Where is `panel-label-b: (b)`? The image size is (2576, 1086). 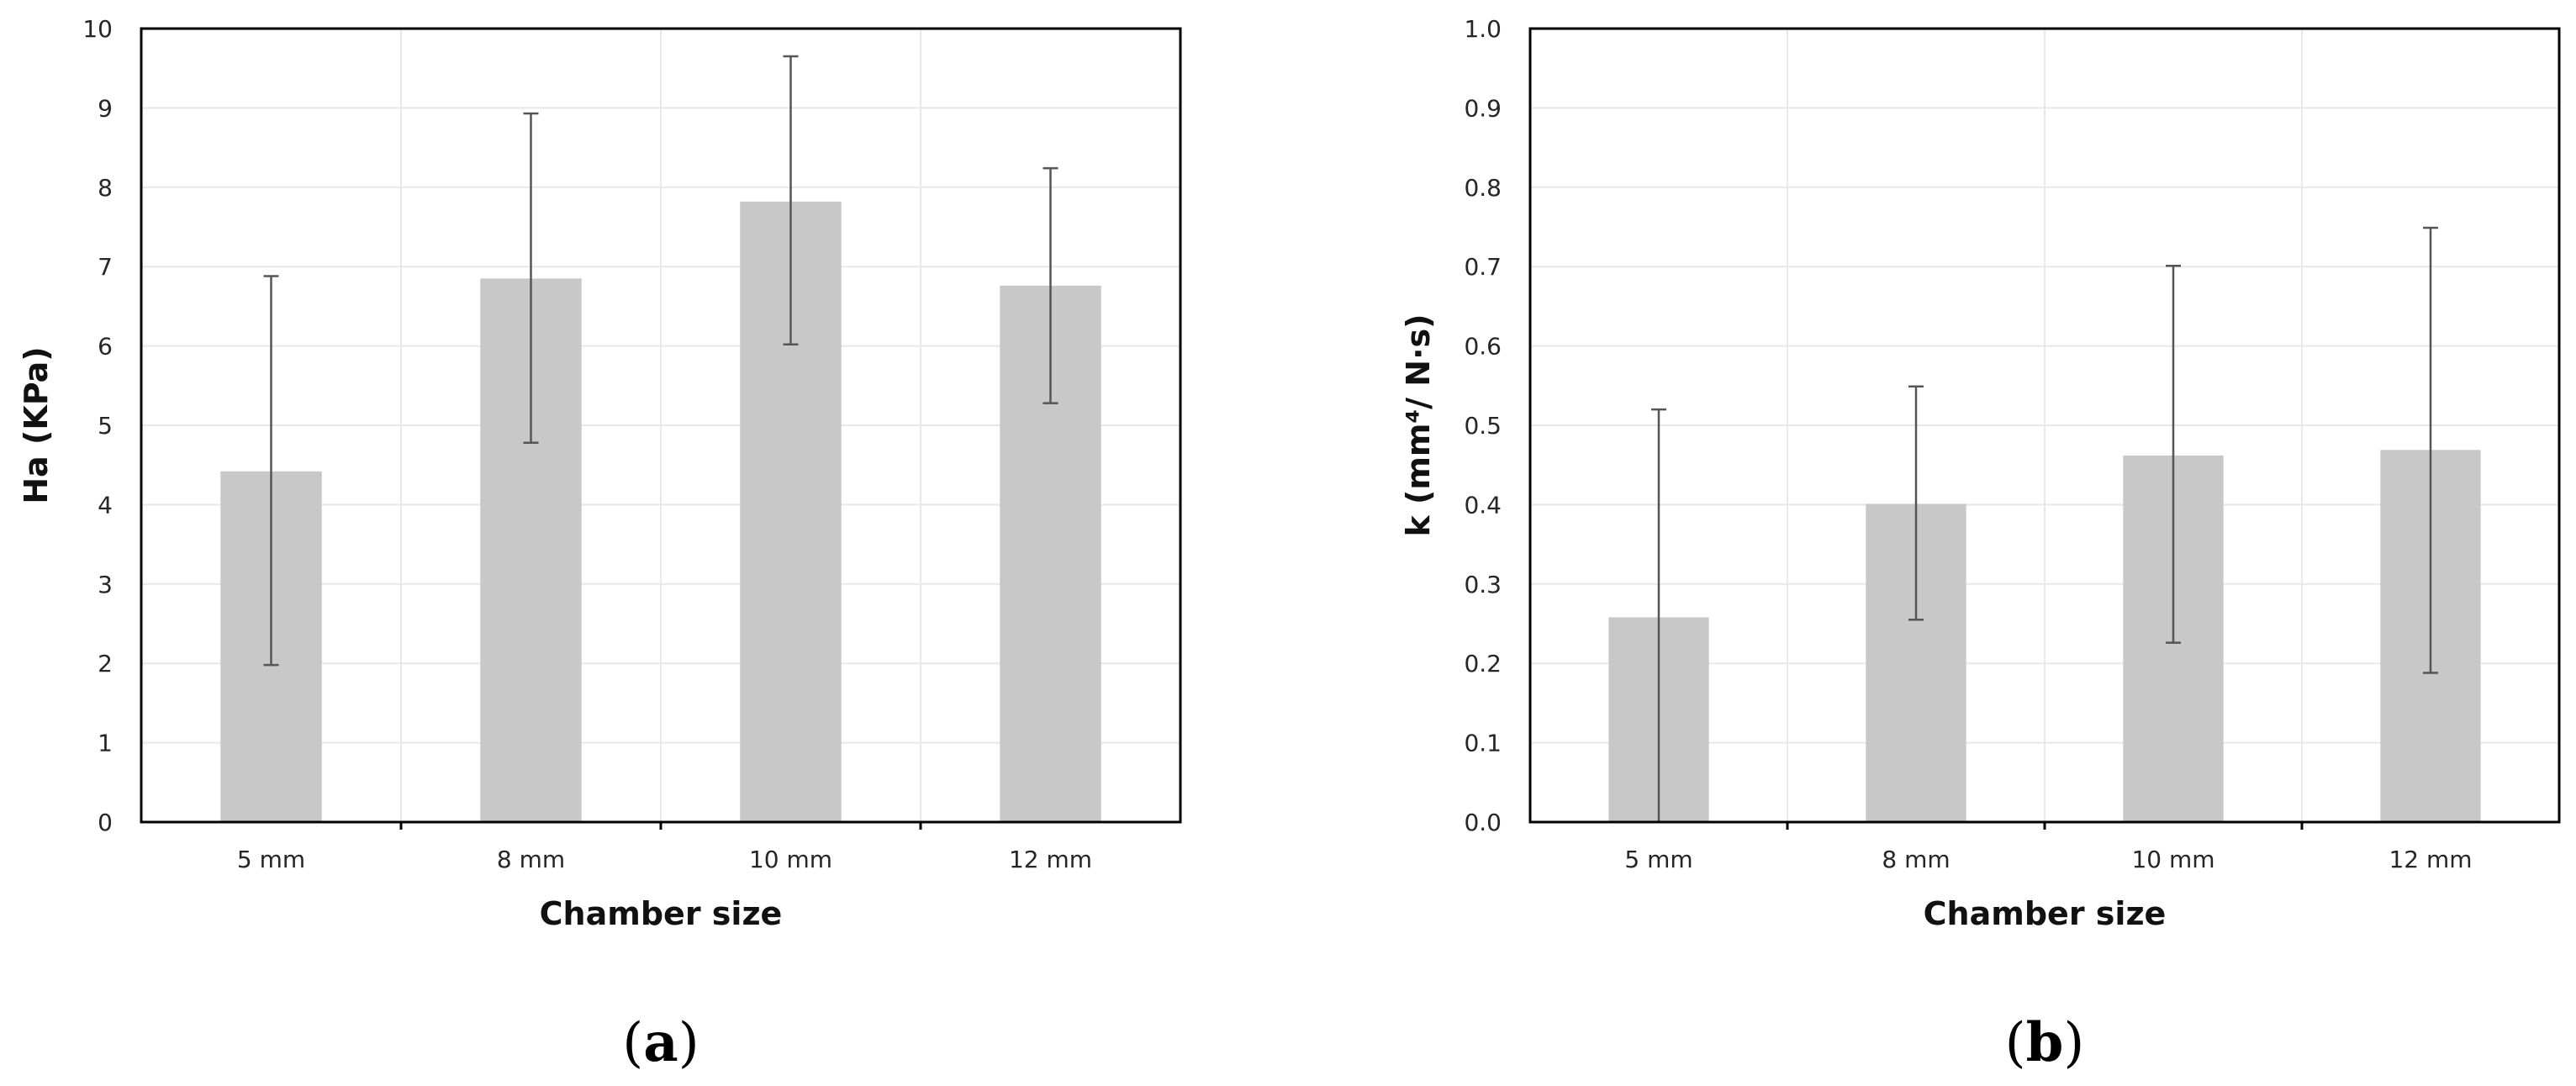
panel-label-b: (b) is located at coordinates (2045, 1042).